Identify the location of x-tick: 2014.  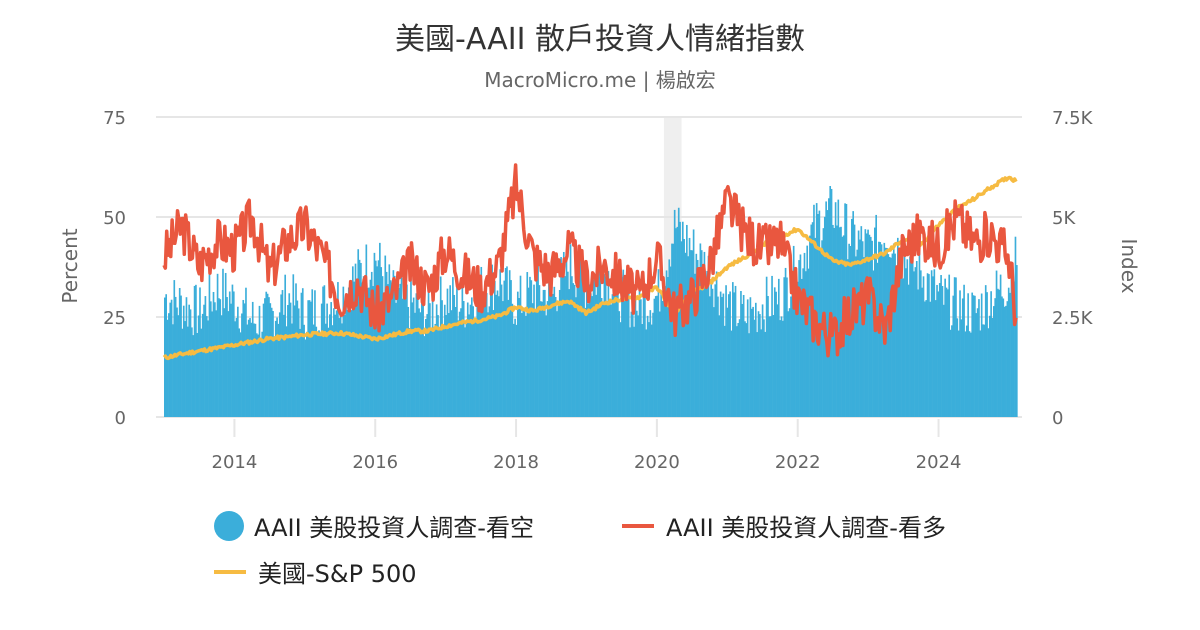
(235, 462).